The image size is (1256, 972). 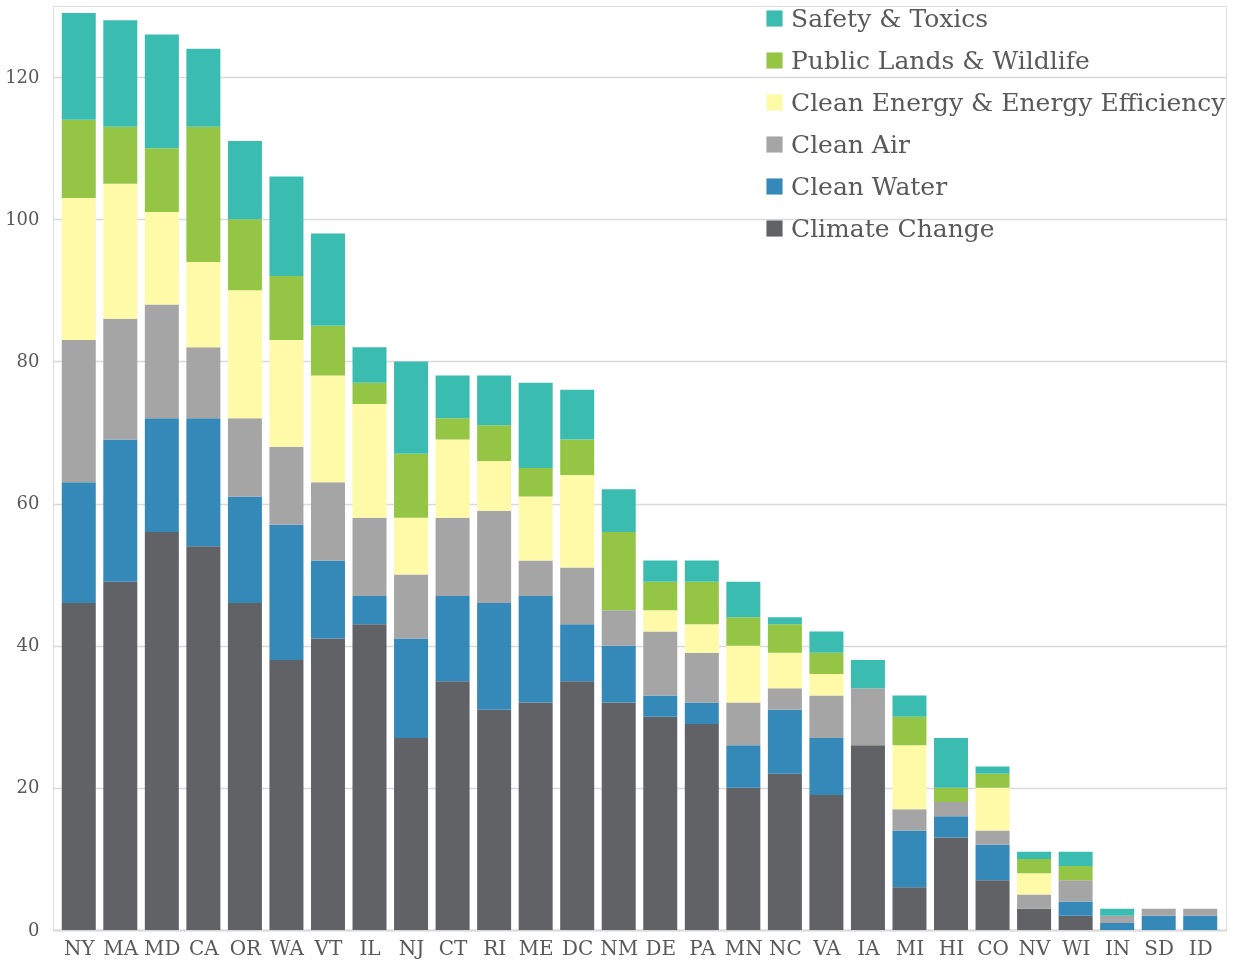 What do you see at coordinates (827, 947) in the screenshot?
I see `x-tick-label: VA` at bounding box center [827, 947].